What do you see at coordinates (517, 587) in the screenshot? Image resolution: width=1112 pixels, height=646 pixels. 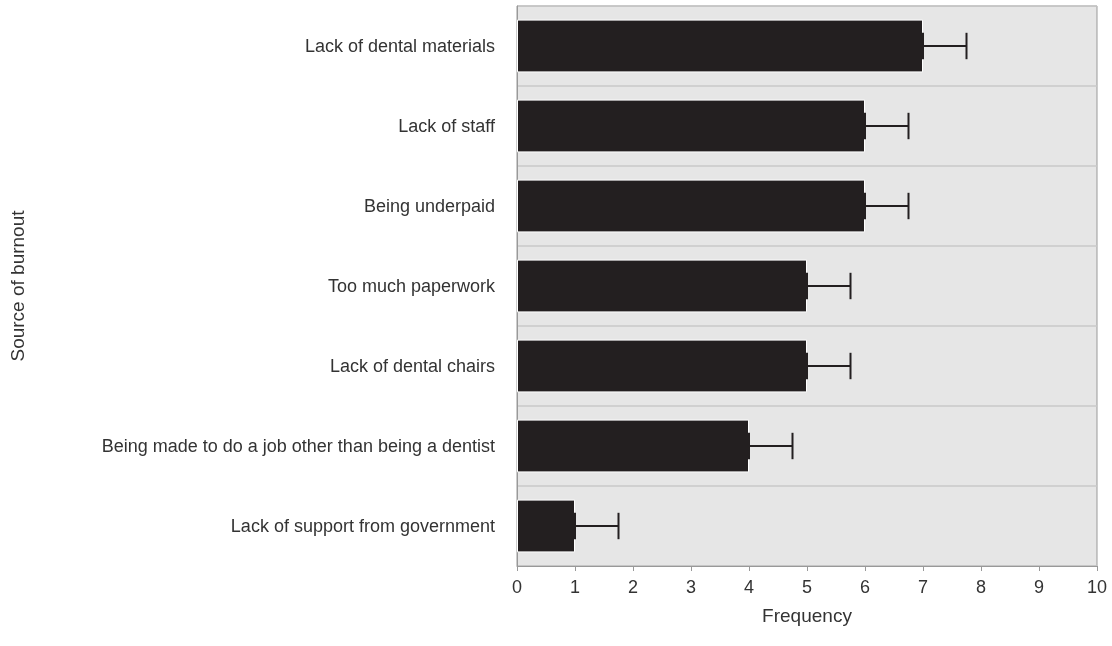 I see `x-tick-label: 0` at bounding box center [517, 587].